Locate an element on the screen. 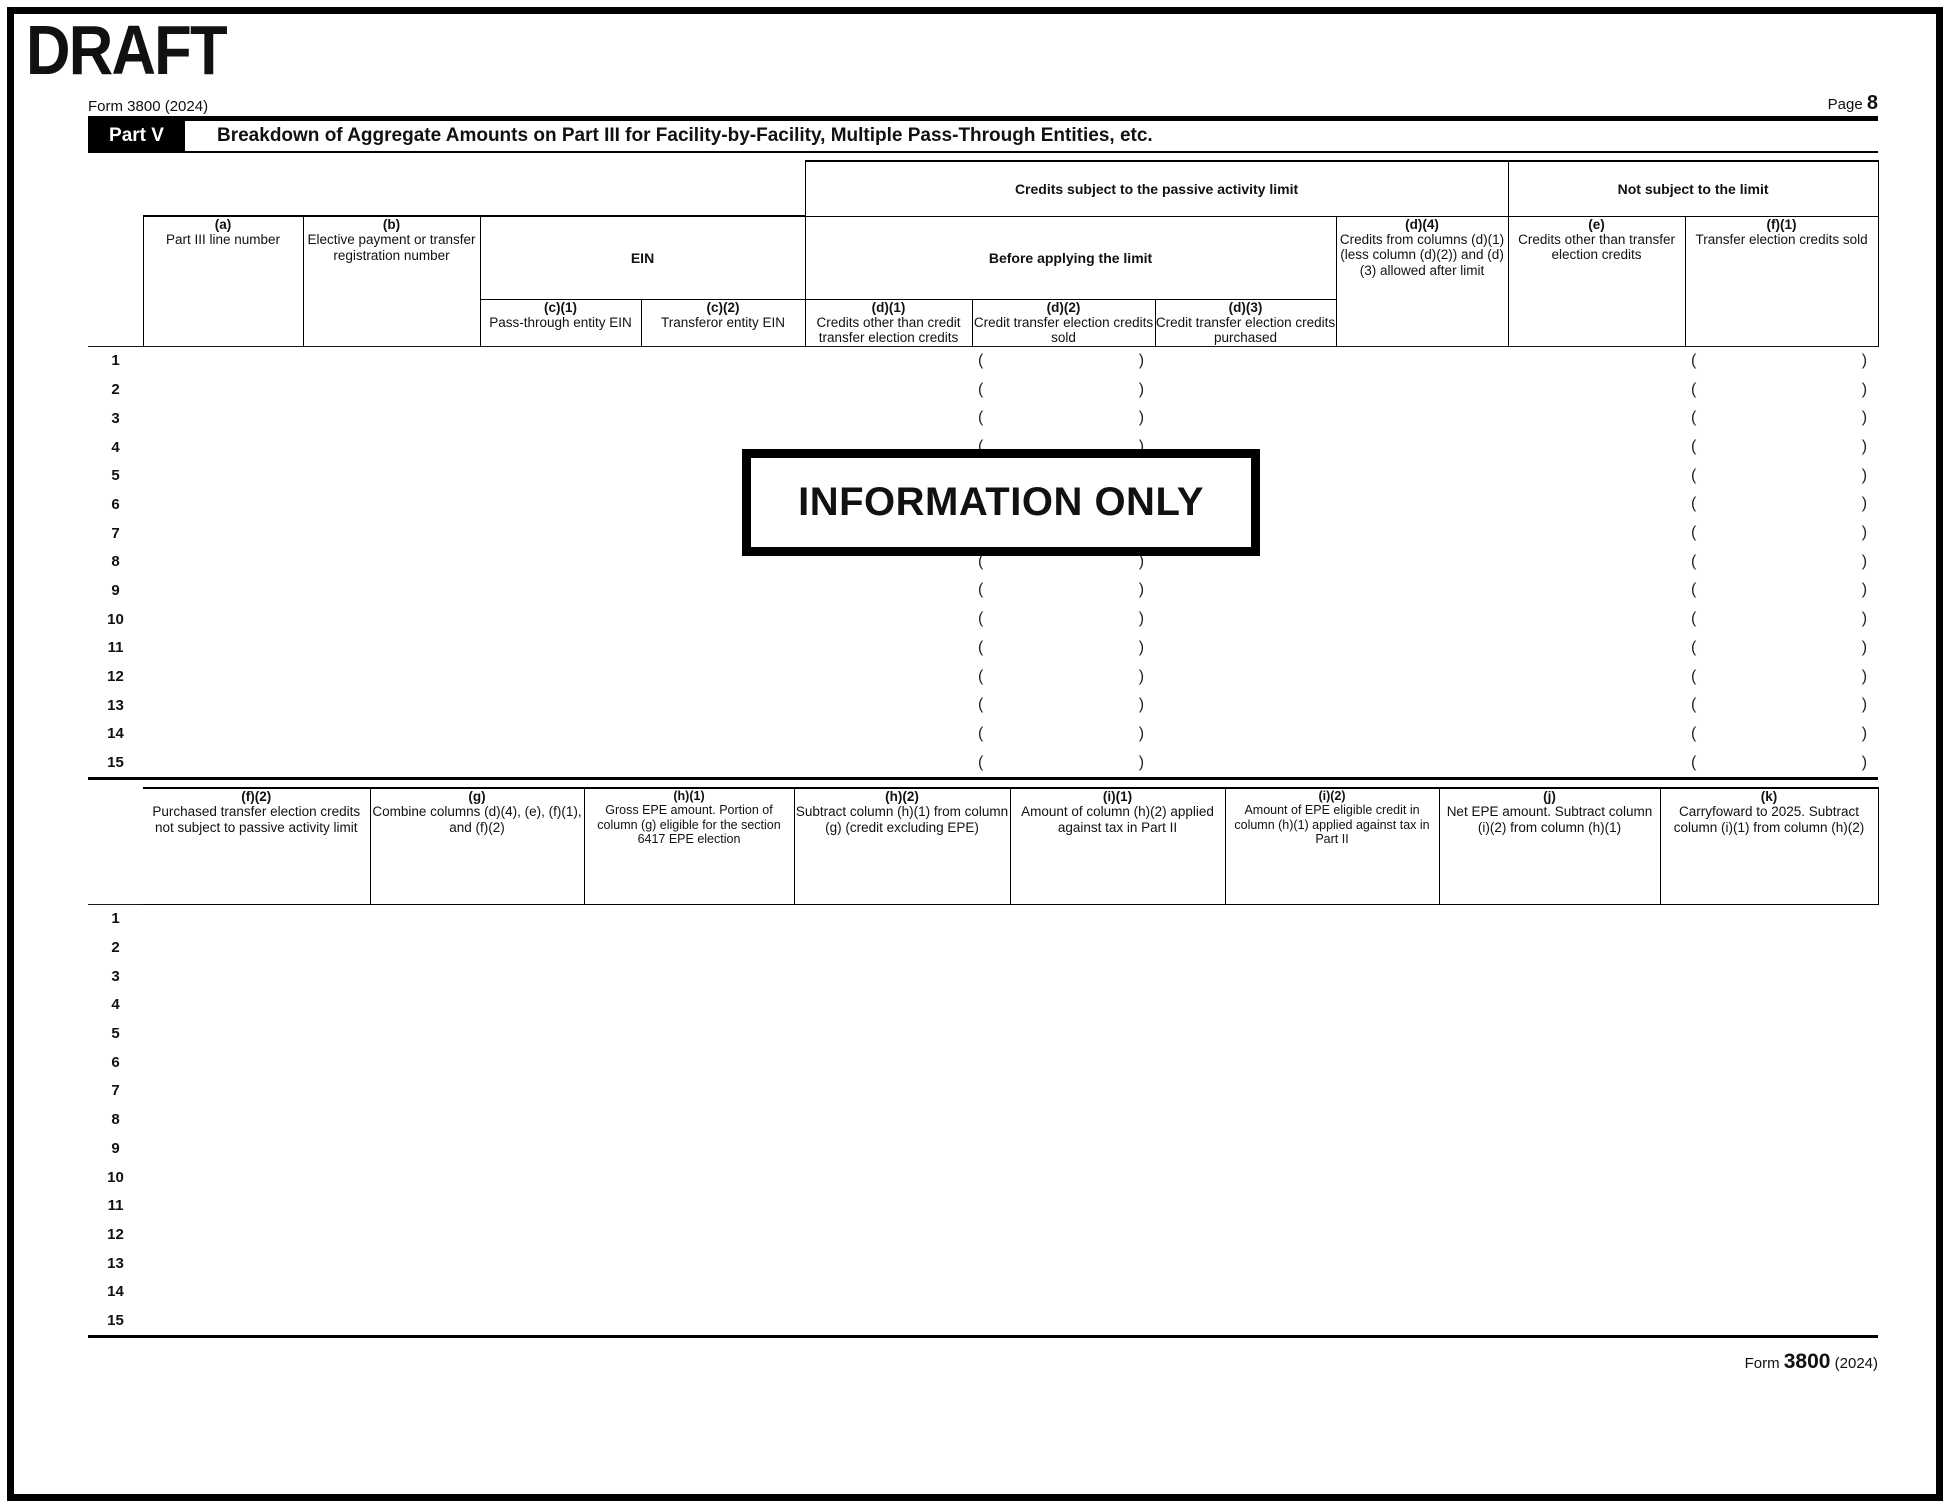 The height and width of the screenshot is (1508, 1950). footer-form-number: 3800 is located at coordinates (1807, 1361).